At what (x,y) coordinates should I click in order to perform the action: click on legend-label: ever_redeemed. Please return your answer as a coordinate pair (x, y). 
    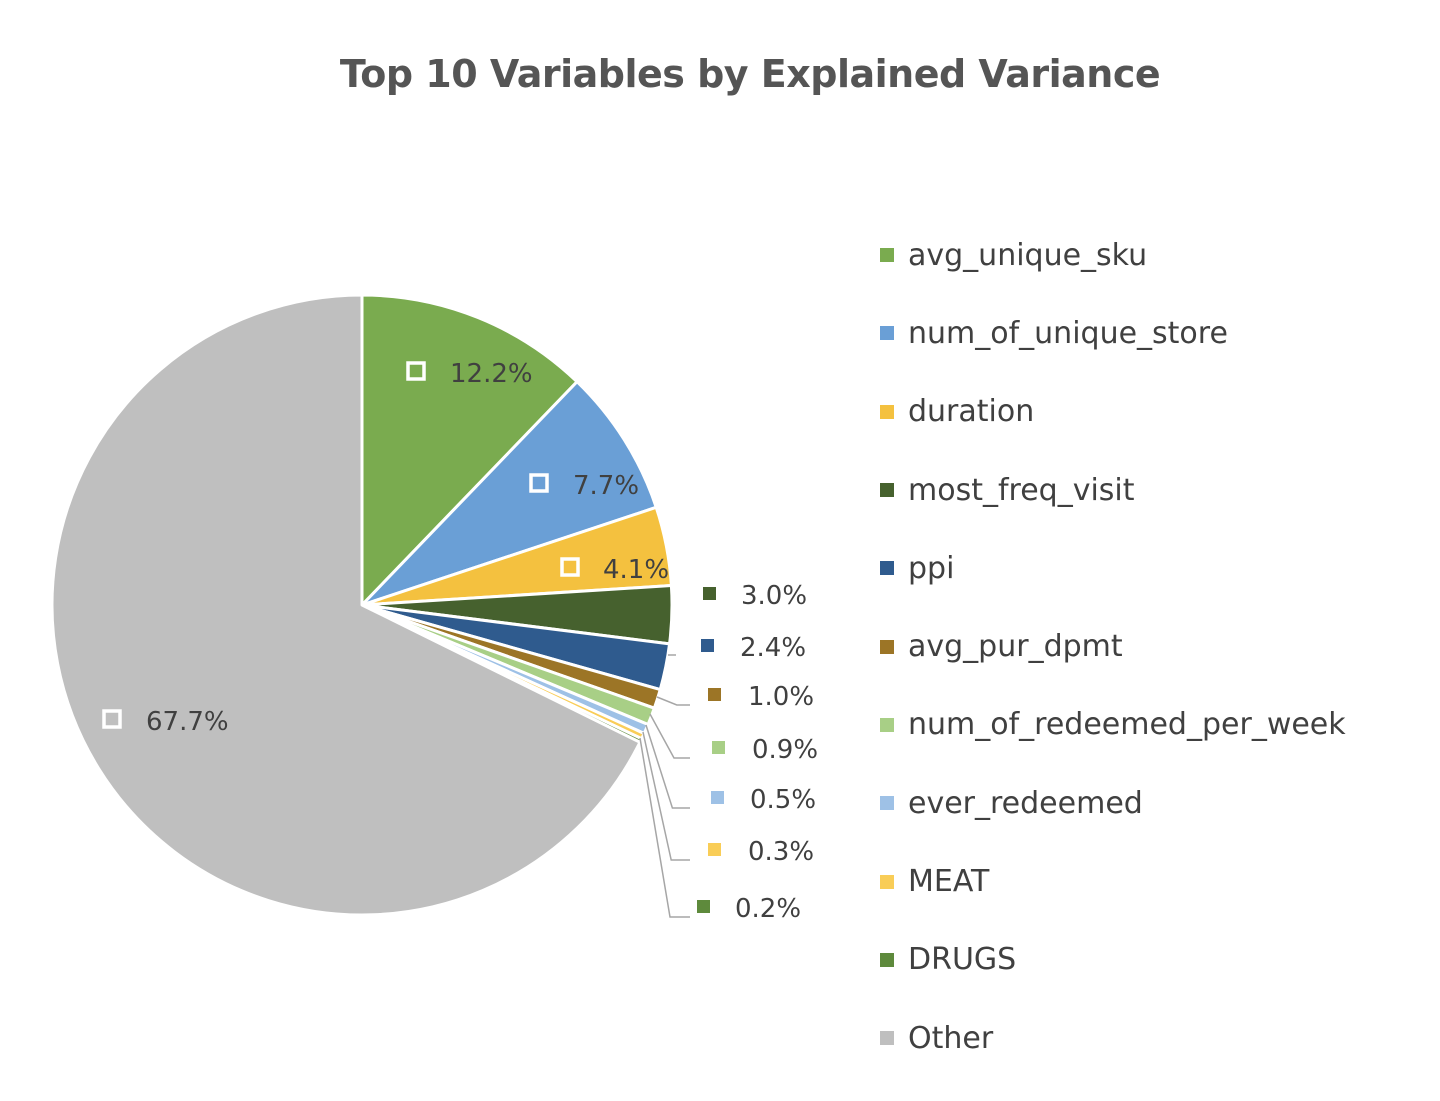
    Looking at the image, I should click on (1025, 803).